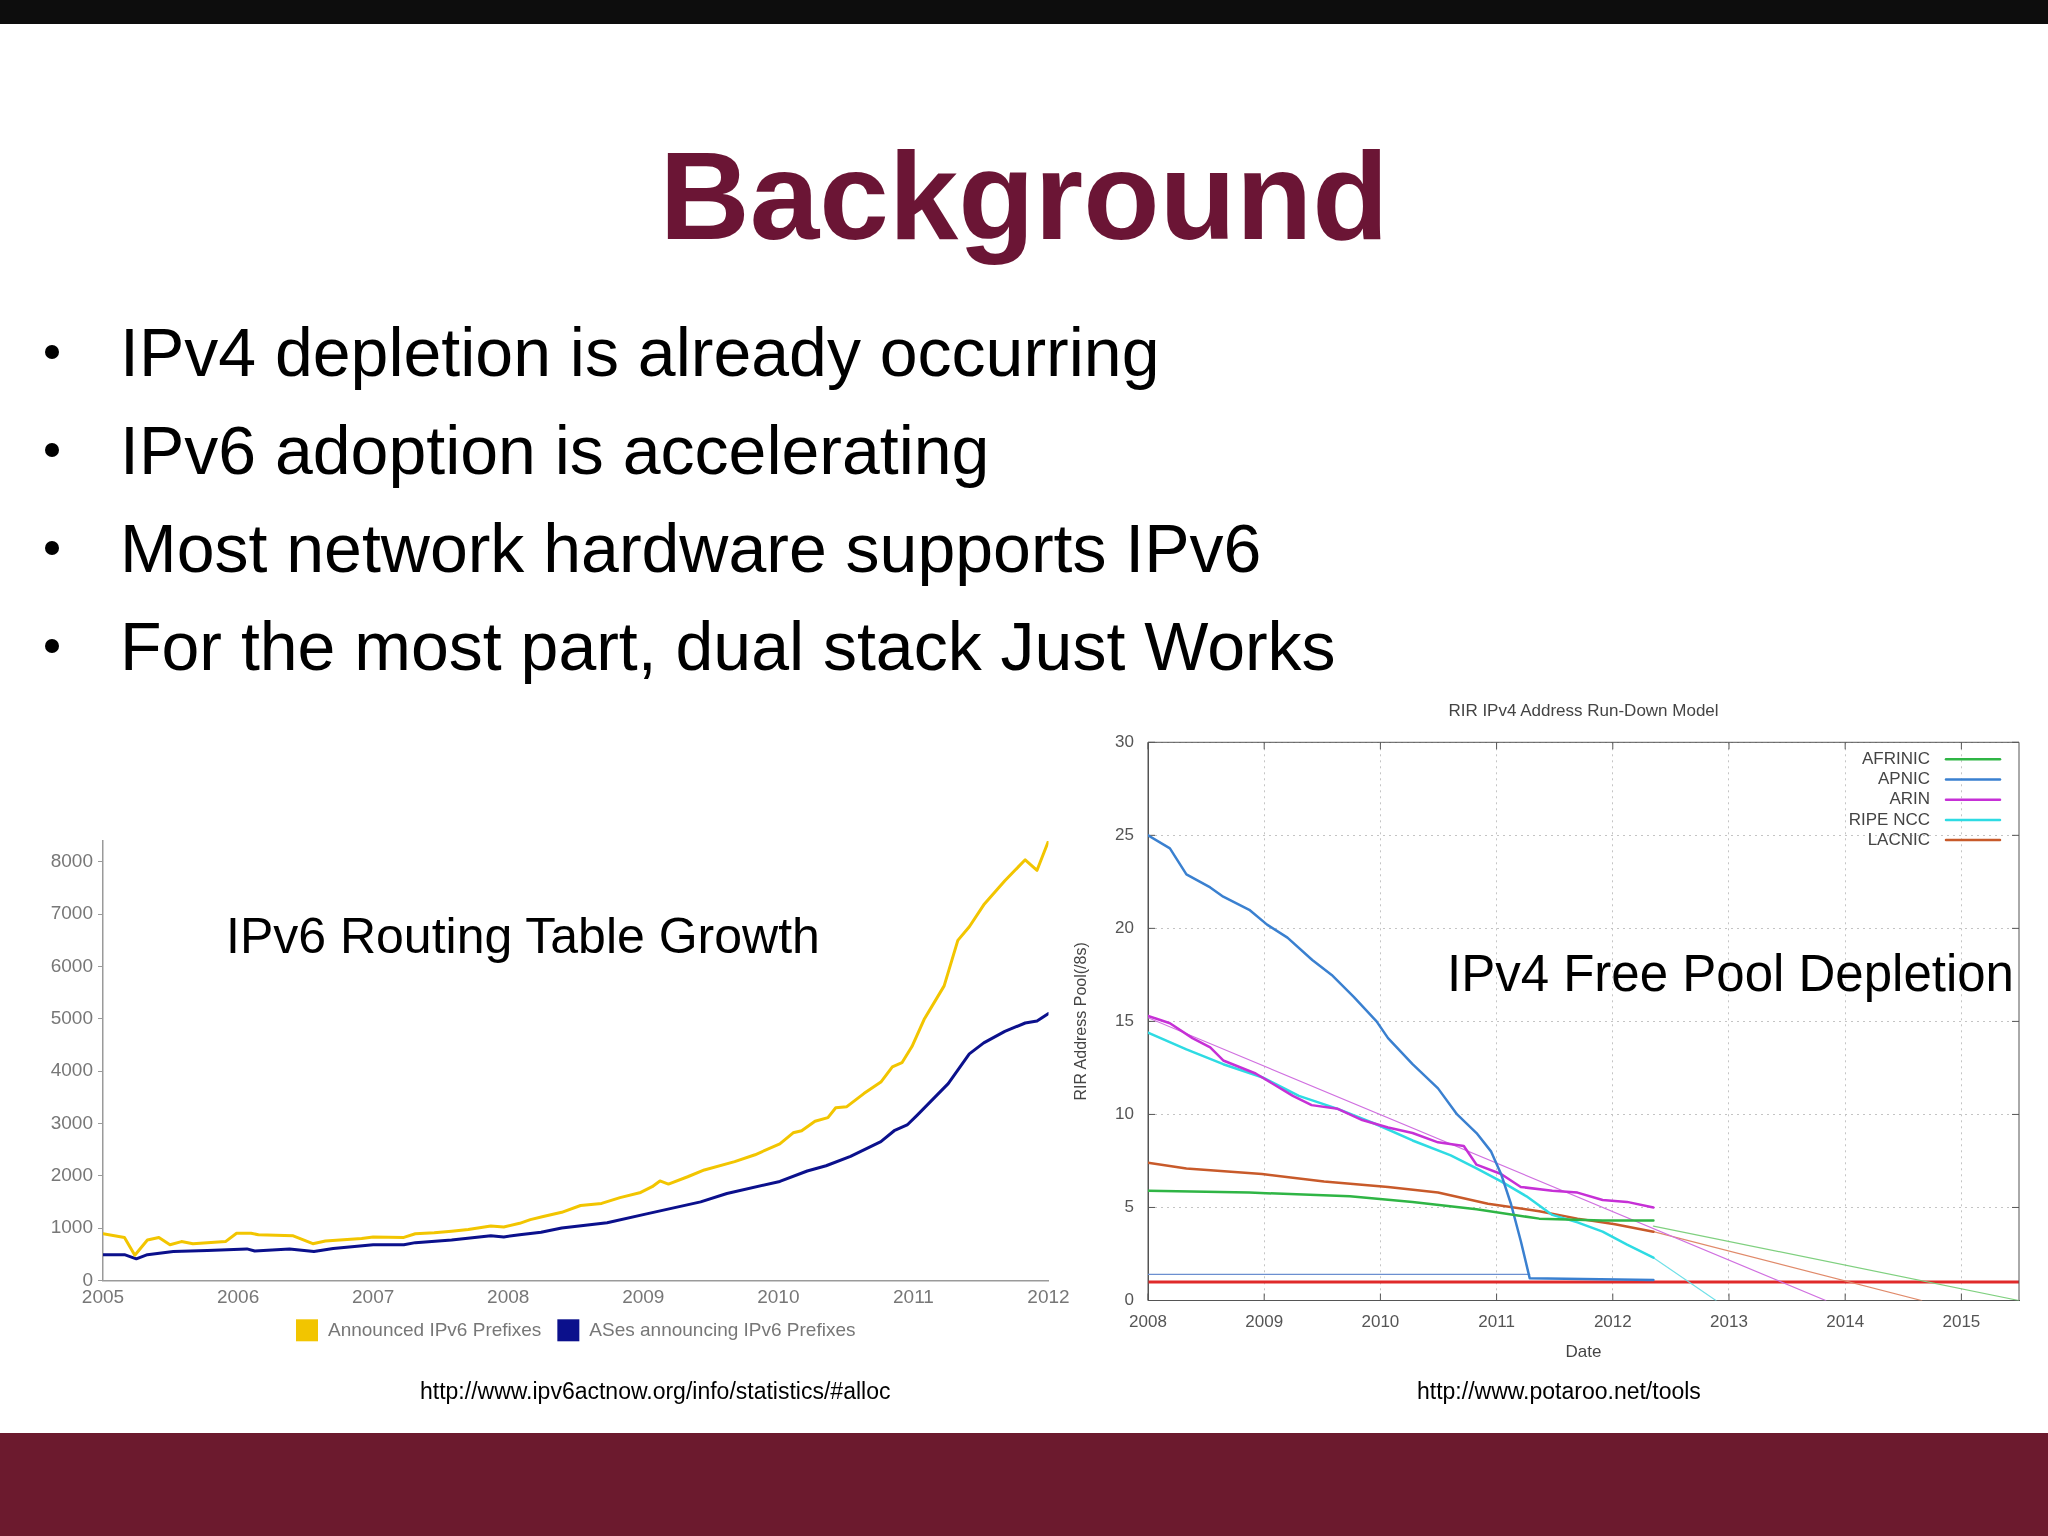 The width and height of the screenshot is (2048, 1536). I want to click on text: For the most part, dual stack Just Works, so click(728, 646).